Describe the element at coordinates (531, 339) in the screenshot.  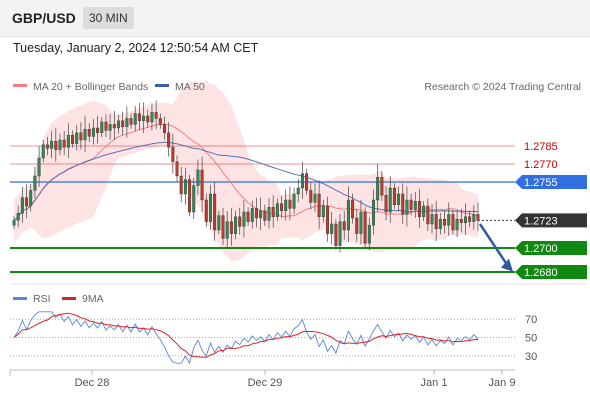
I see `rsi-level-label: 50` at that location.